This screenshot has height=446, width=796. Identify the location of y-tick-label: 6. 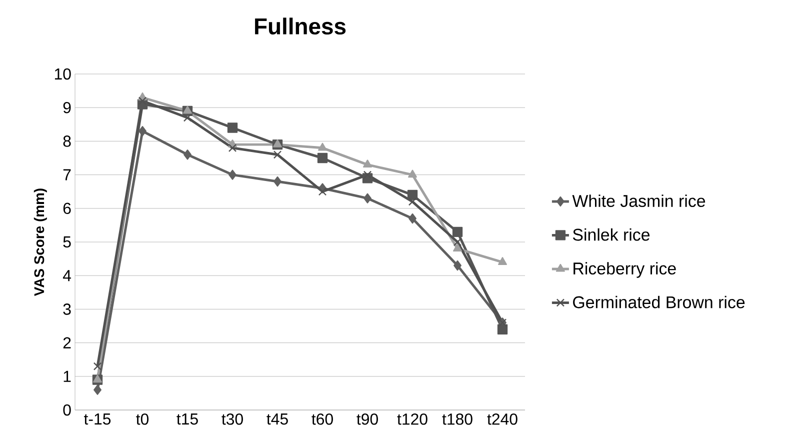
(67, 208).